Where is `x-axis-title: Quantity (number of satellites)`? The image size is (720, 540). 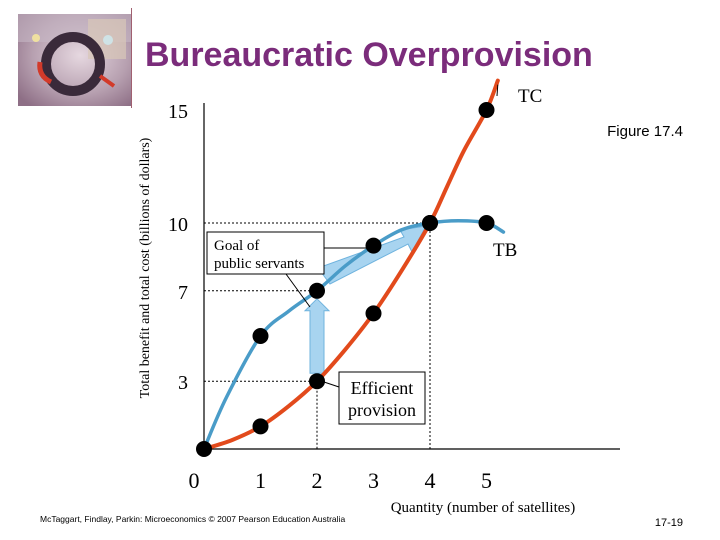
x-axis-title: Quantity (number of satellites) is located at coordinates (483, 508).